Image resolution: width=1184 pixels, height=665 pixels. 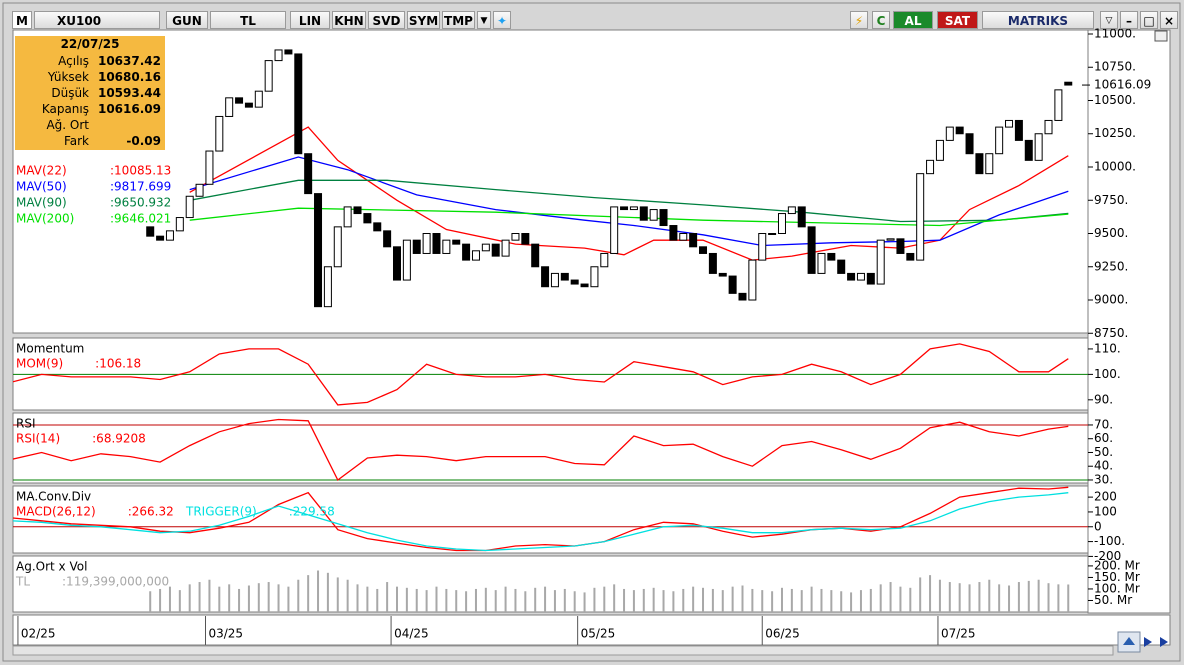 What do you see at coordinates (1149, 20) in the screenshot?
I see `maximize: □` at bounding box center [1149, 20].